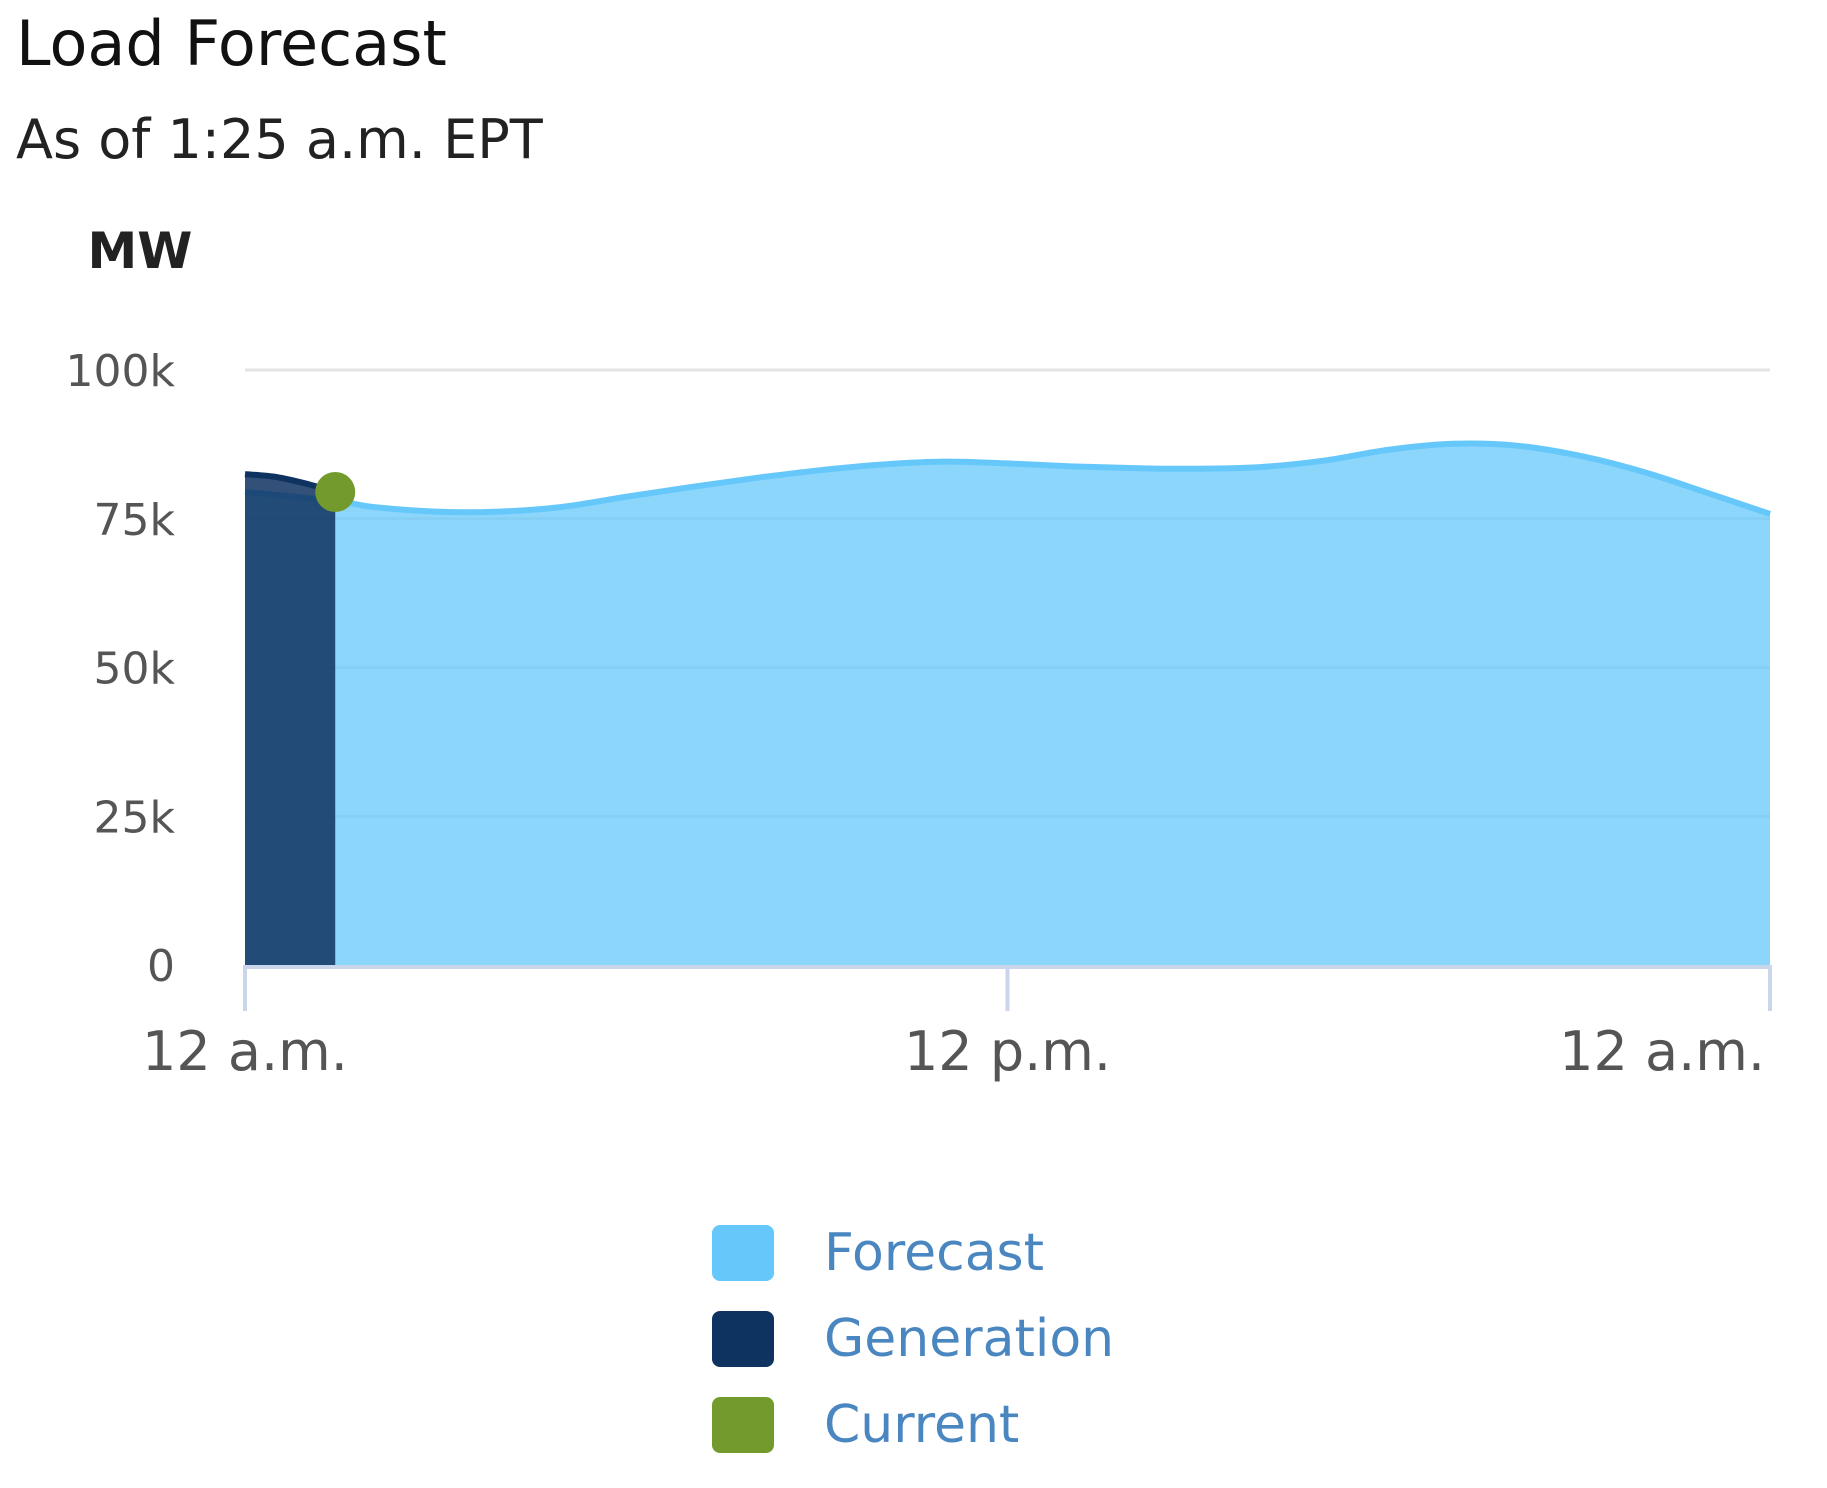  Describe the element at coordinates (161, 966) in the screenshot. I see `y-tick-label-0: 0` at that location.